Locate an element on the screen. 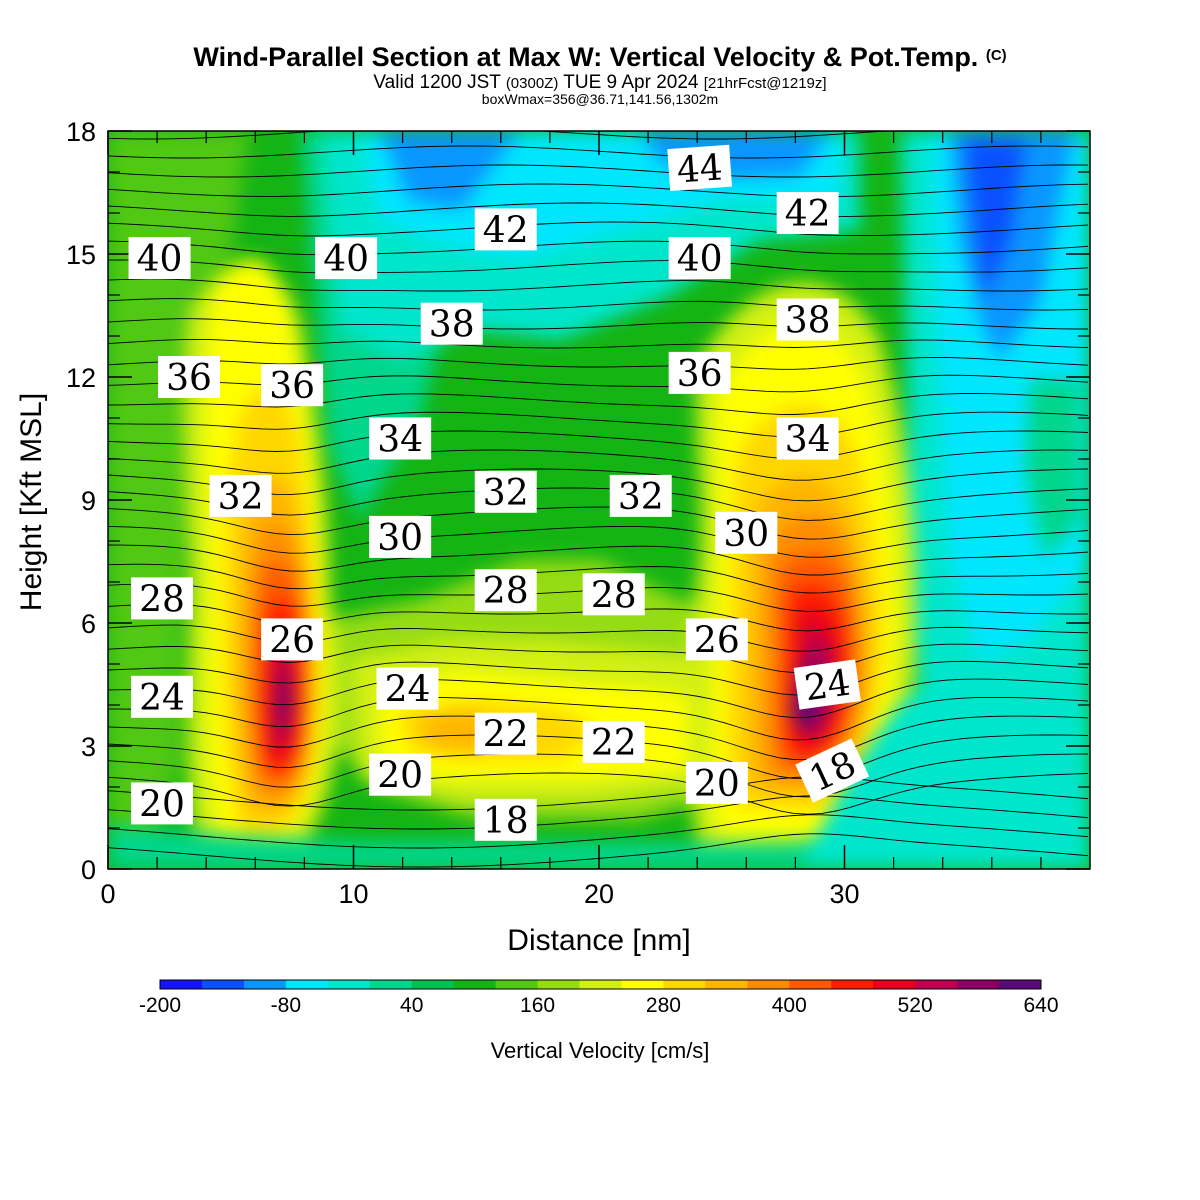 The image size is (1200, 1200). contour-label: 18 is located at coordinates (505, 820).